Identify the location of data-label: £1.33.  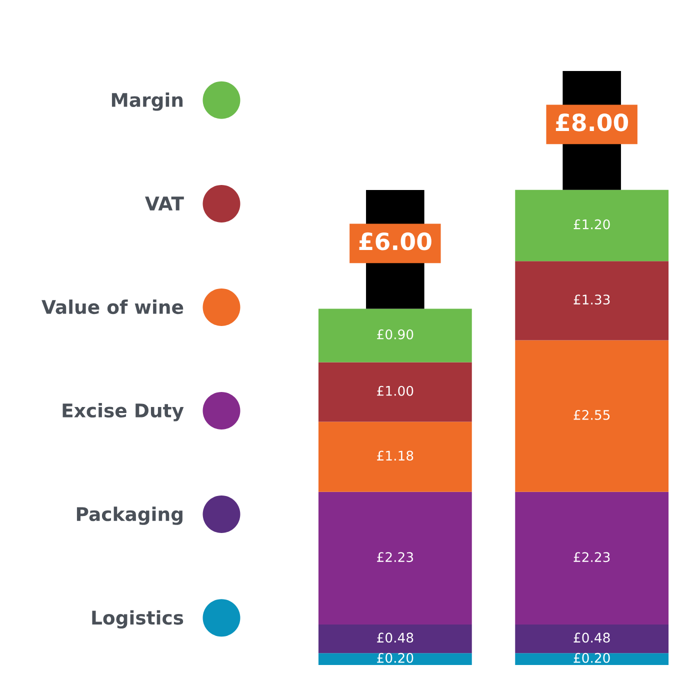
(592, 299).